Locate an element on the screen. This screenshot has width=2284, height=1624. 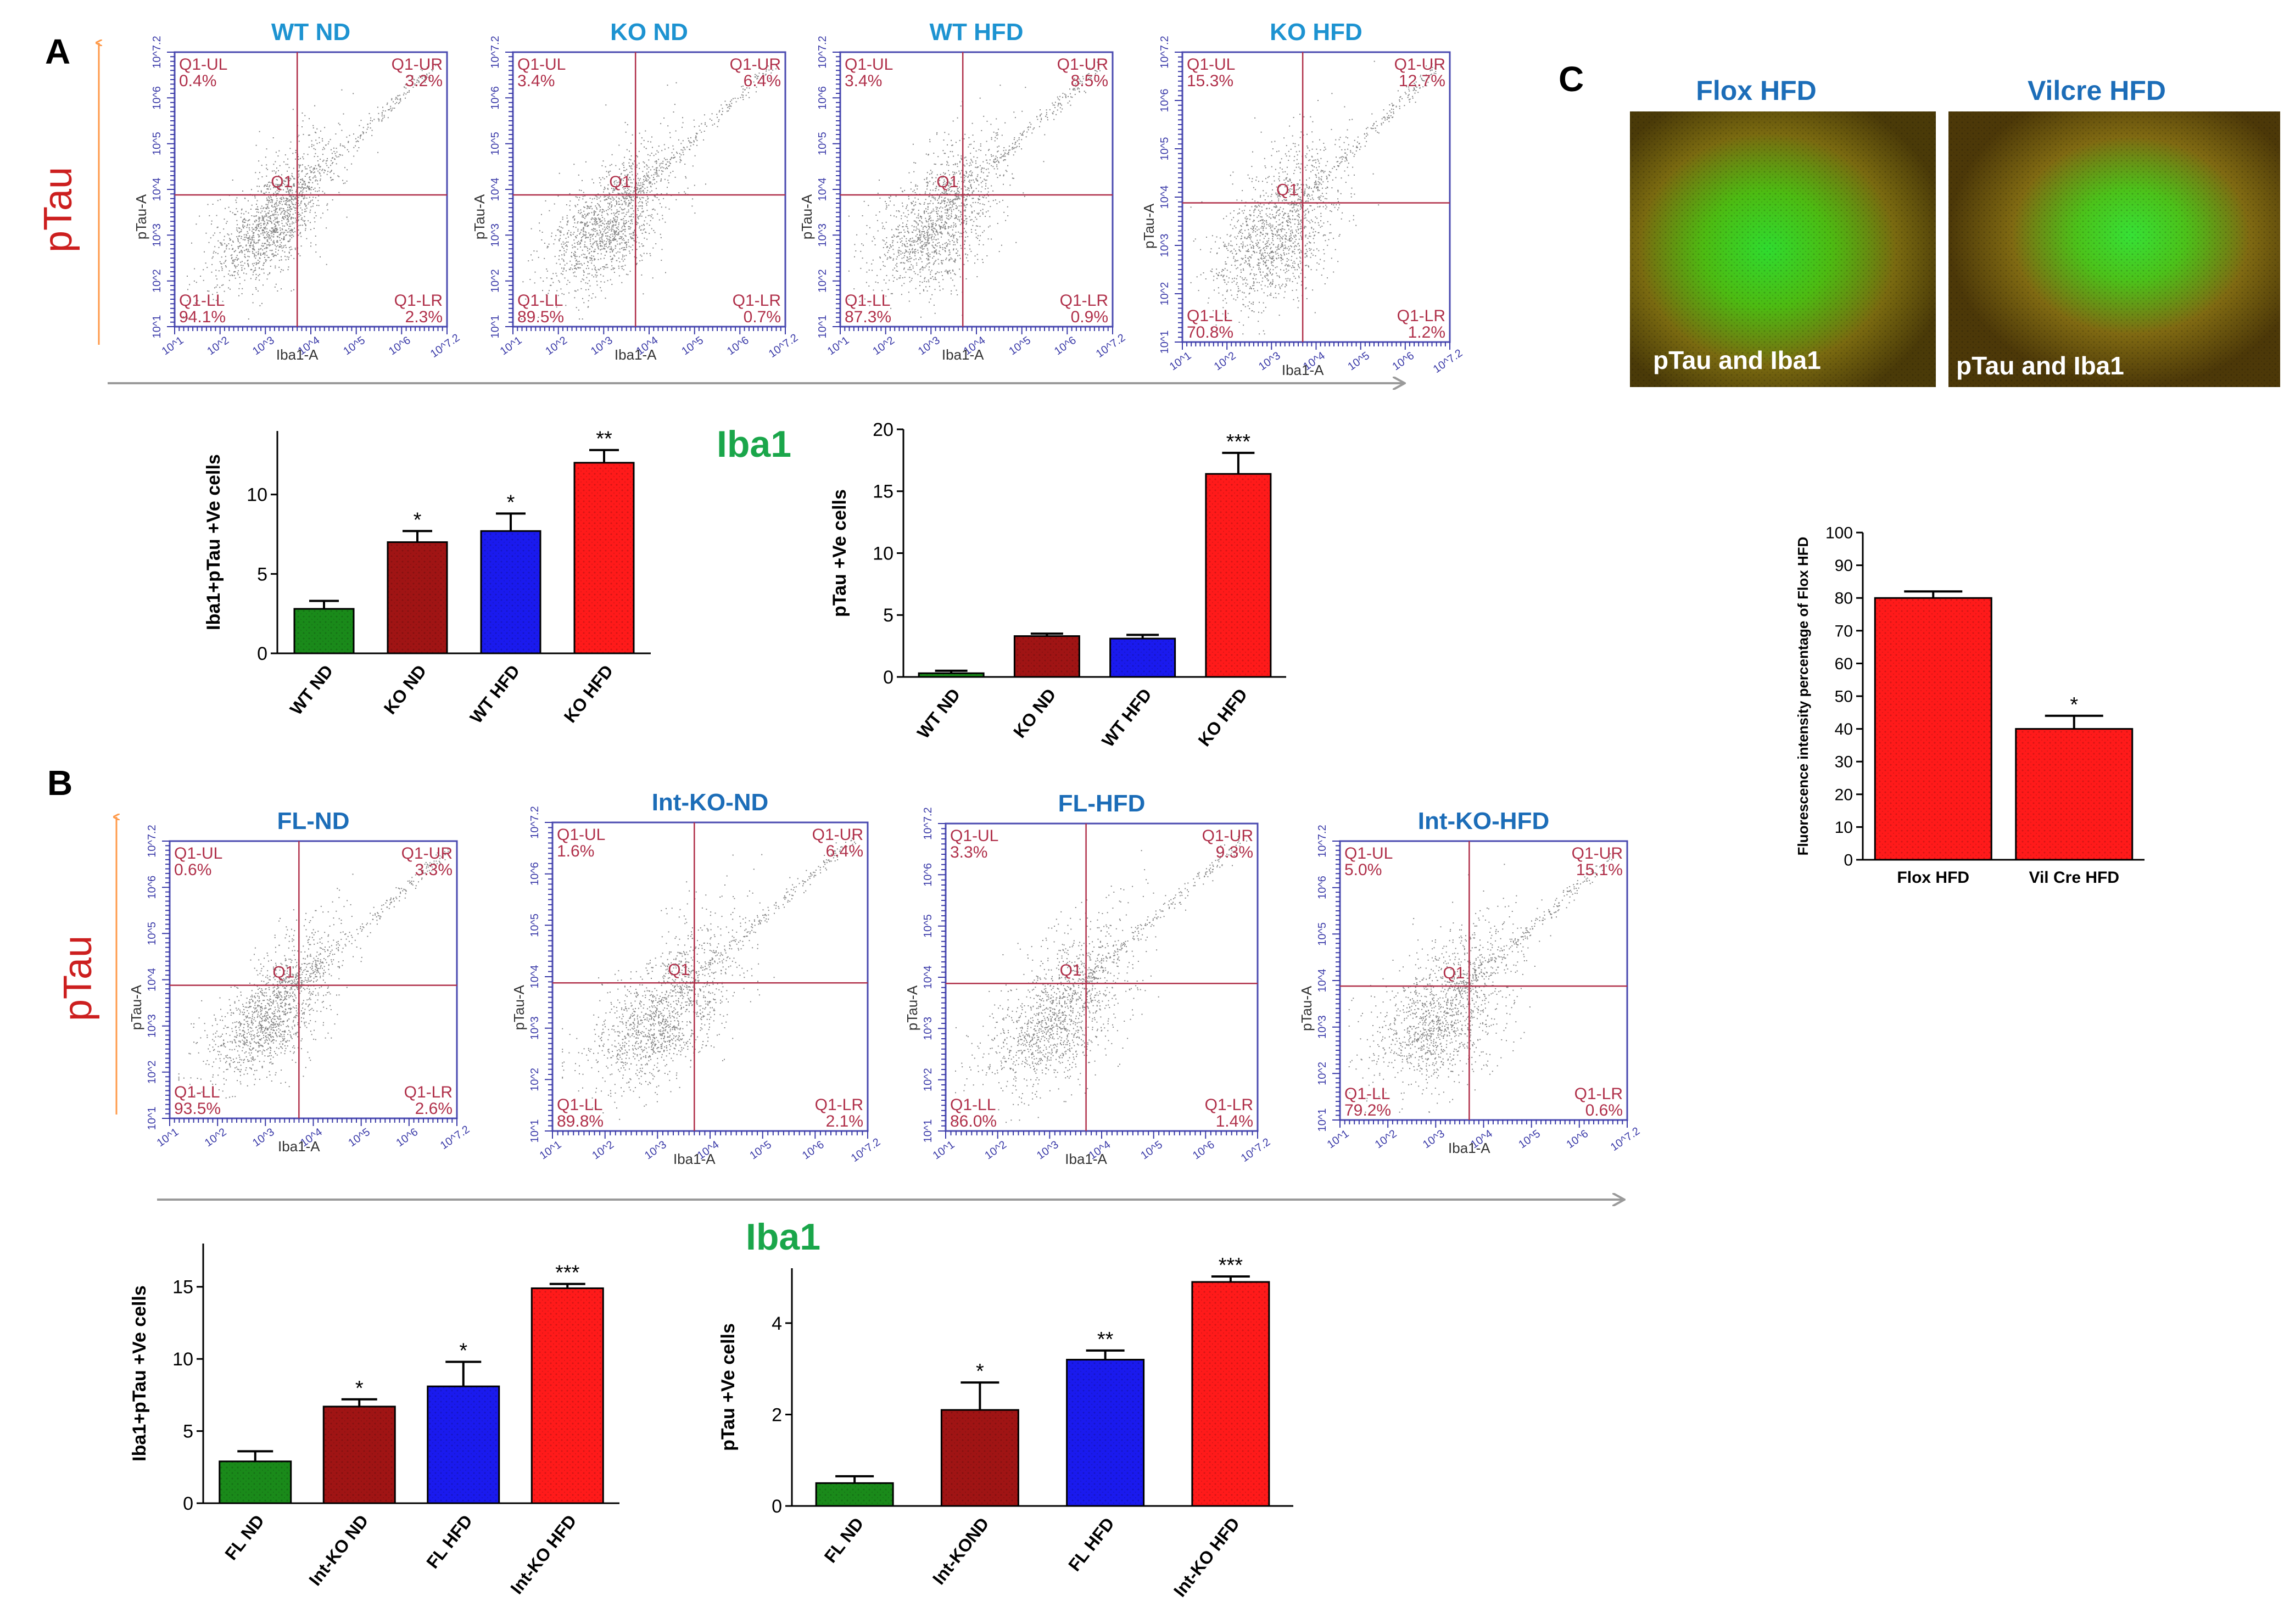
y-tick-label: 10^3 is located at coordinates (157, 235).